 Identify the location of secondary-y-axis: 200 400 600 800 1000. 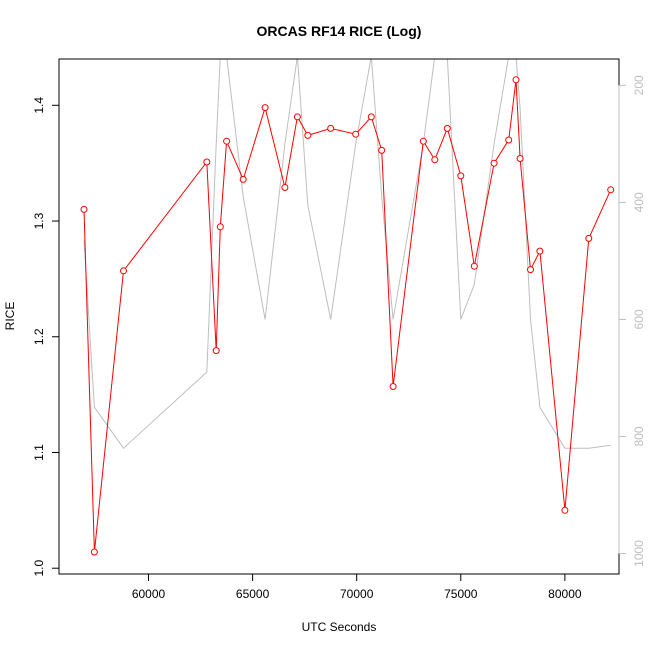
(632, 321).